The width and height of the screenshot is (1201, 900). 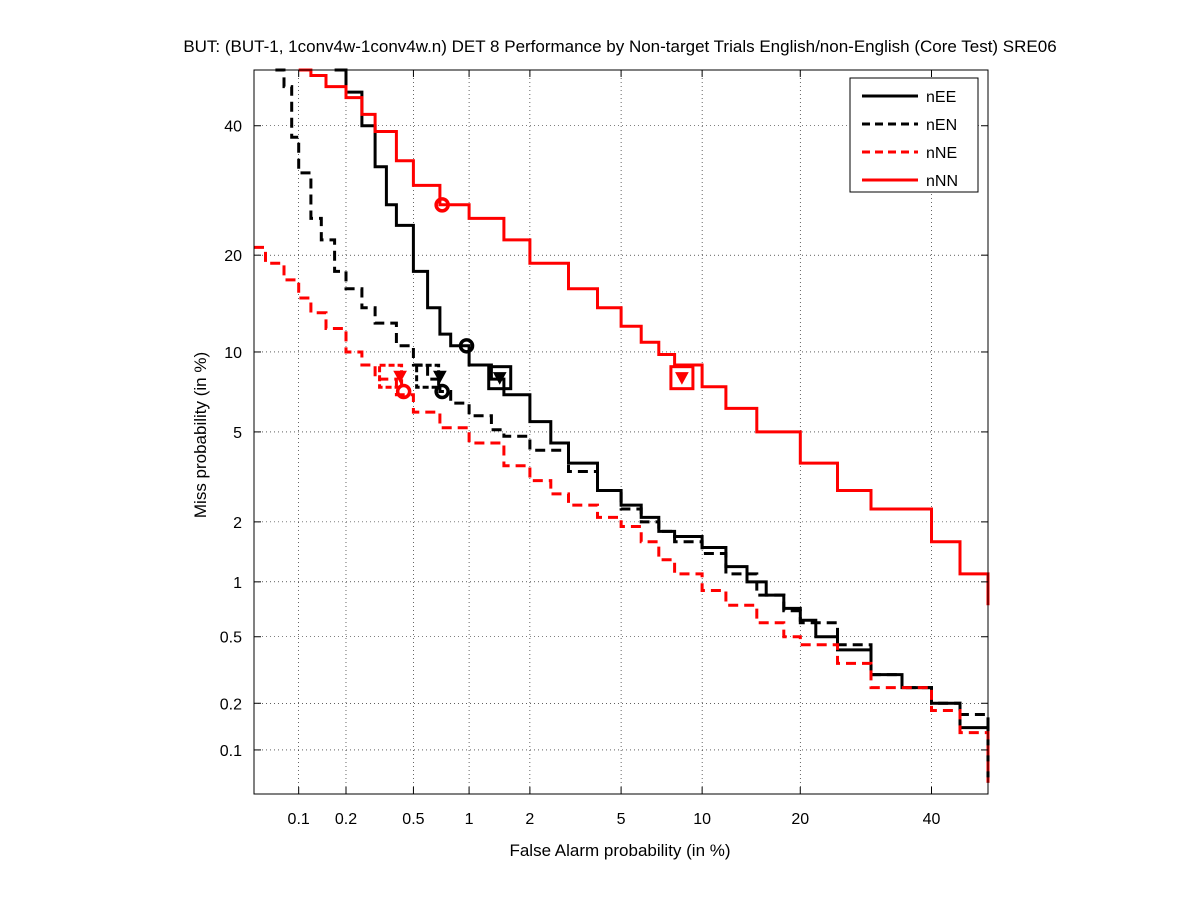 I want to click on nne-circle-marker, so click(x=403, y=391).